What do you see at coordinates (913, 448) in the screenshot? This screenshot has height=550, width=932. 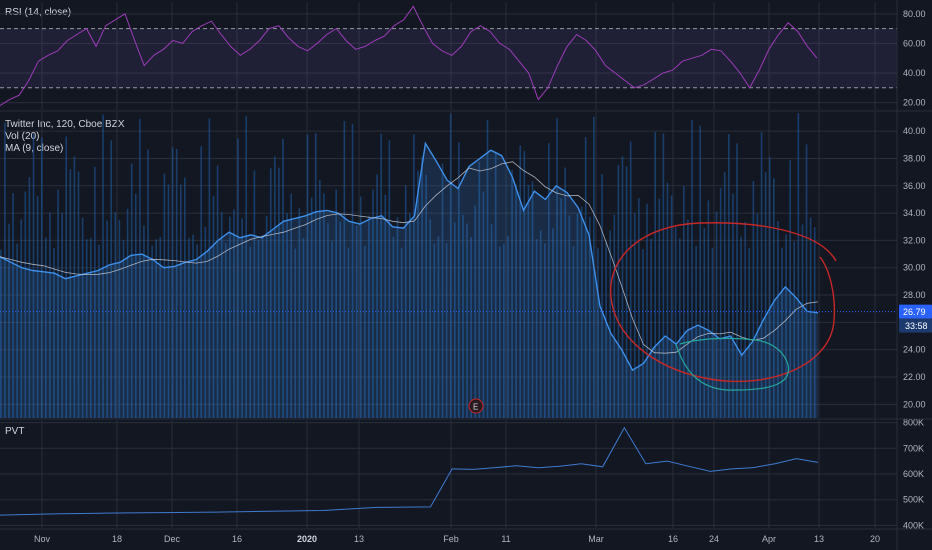 I see `y-tick-label: 700K` at bounding box center [913, 448].